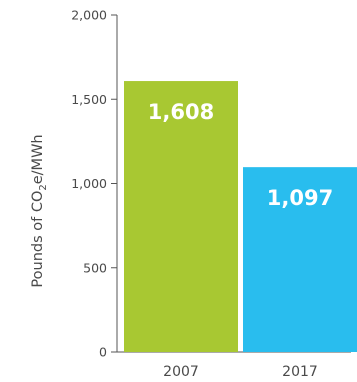 The image size is (357, 382). I want to click on y-tick-label-2000: 2,000, so click(89, 15).